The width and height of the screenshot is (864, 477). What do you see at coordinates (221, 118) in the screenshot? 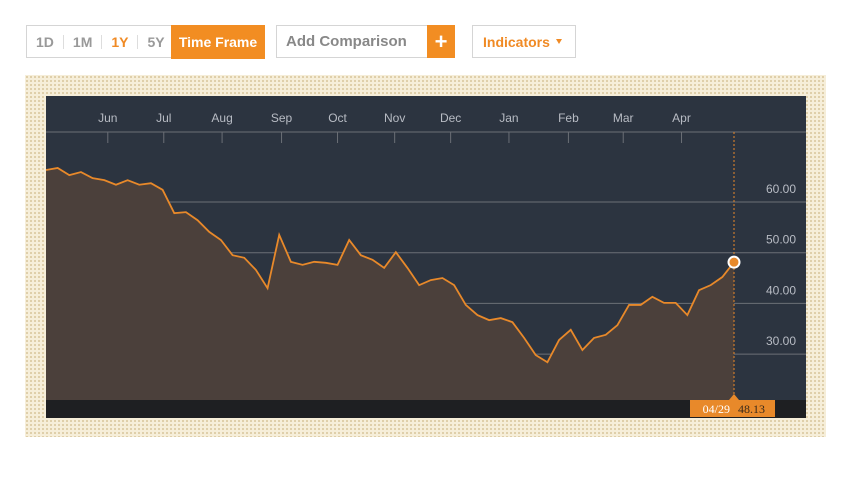
I see `x-tick-label: Aug` at bounding box center [221, 118].